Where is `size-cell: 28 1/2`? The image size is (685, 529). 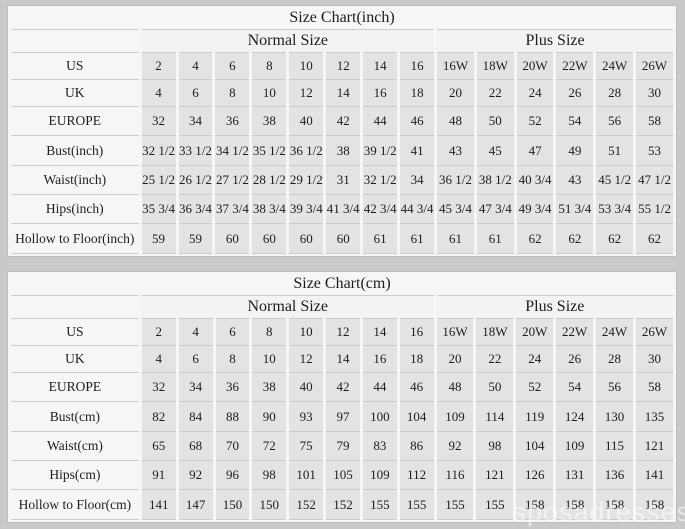
size-cell: 28 1/2 is located at coordinates (269, 179).